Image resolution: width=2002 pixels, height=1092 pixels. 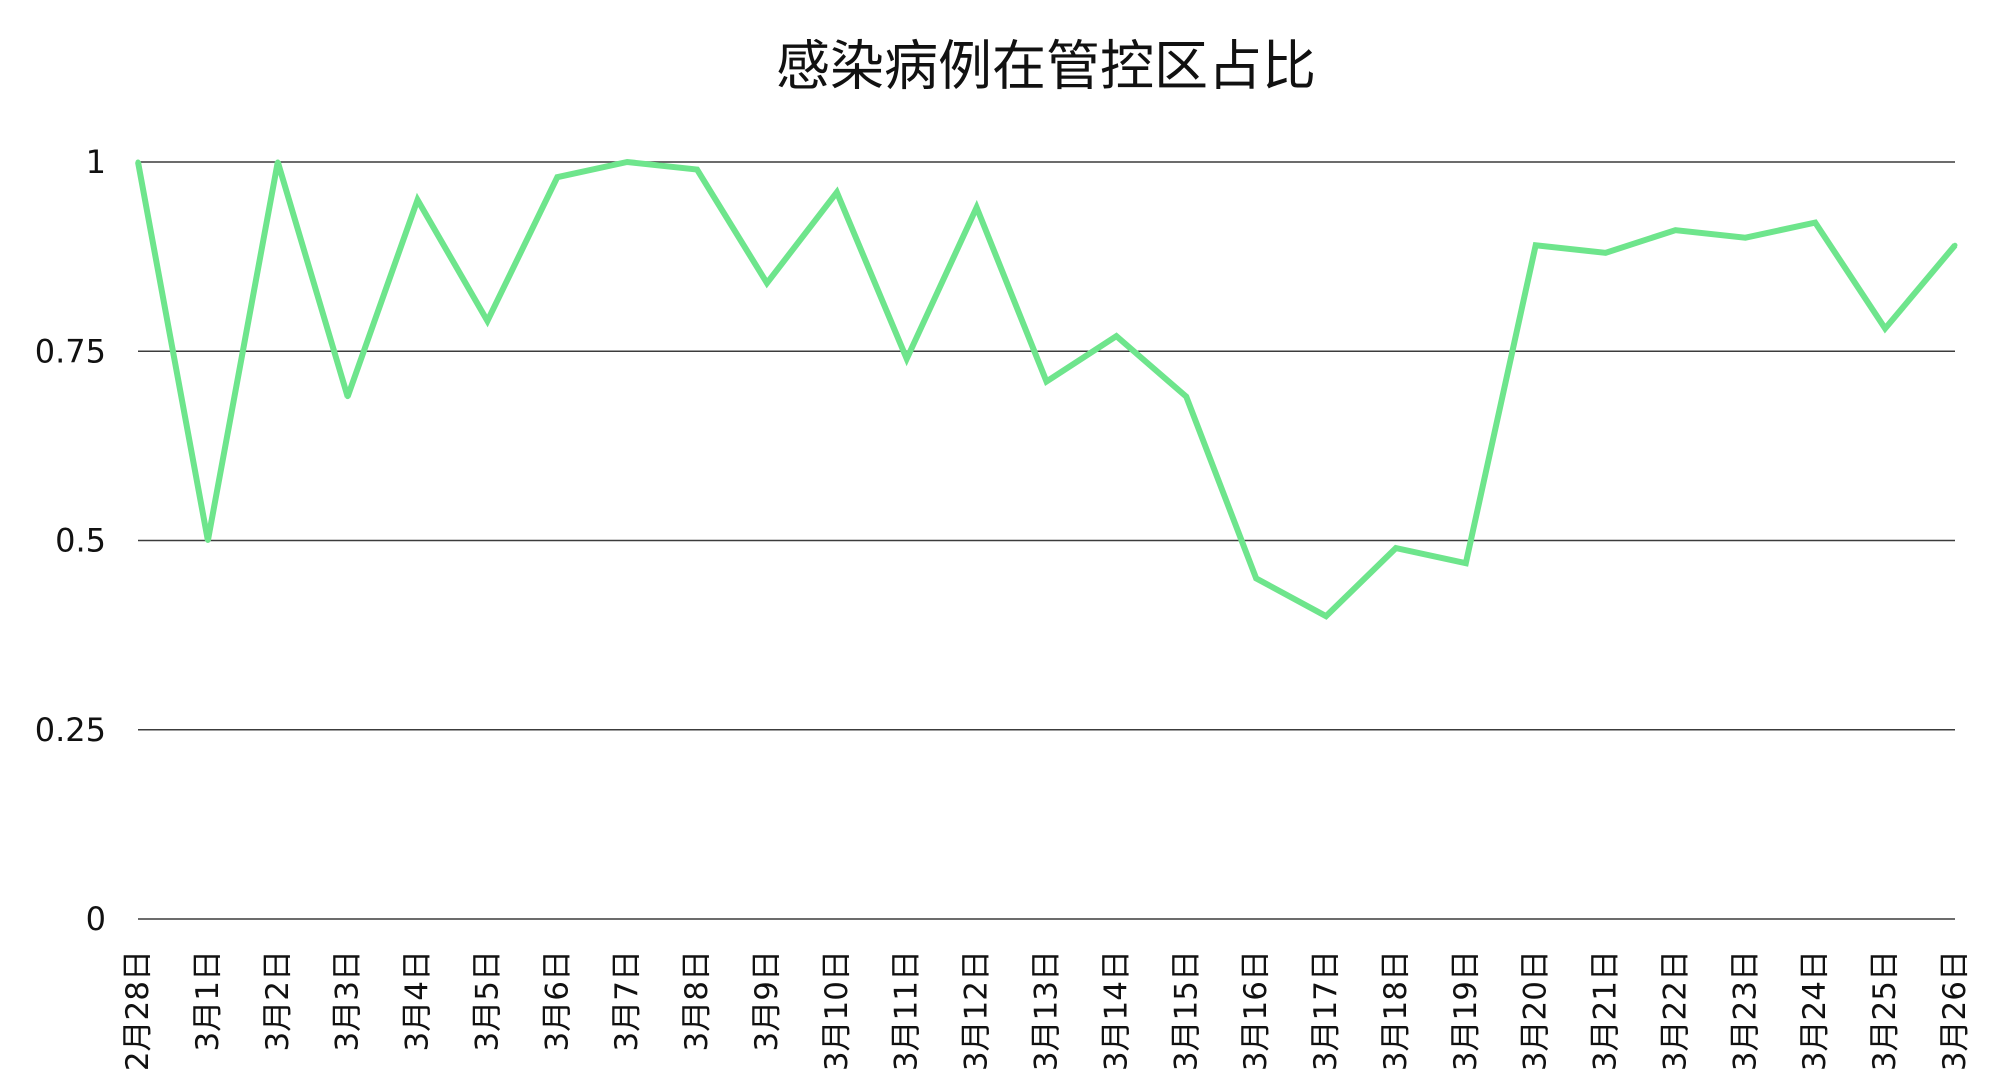 I want to click on x-tick-label: 3月2日, so click(x=278, y=1000).